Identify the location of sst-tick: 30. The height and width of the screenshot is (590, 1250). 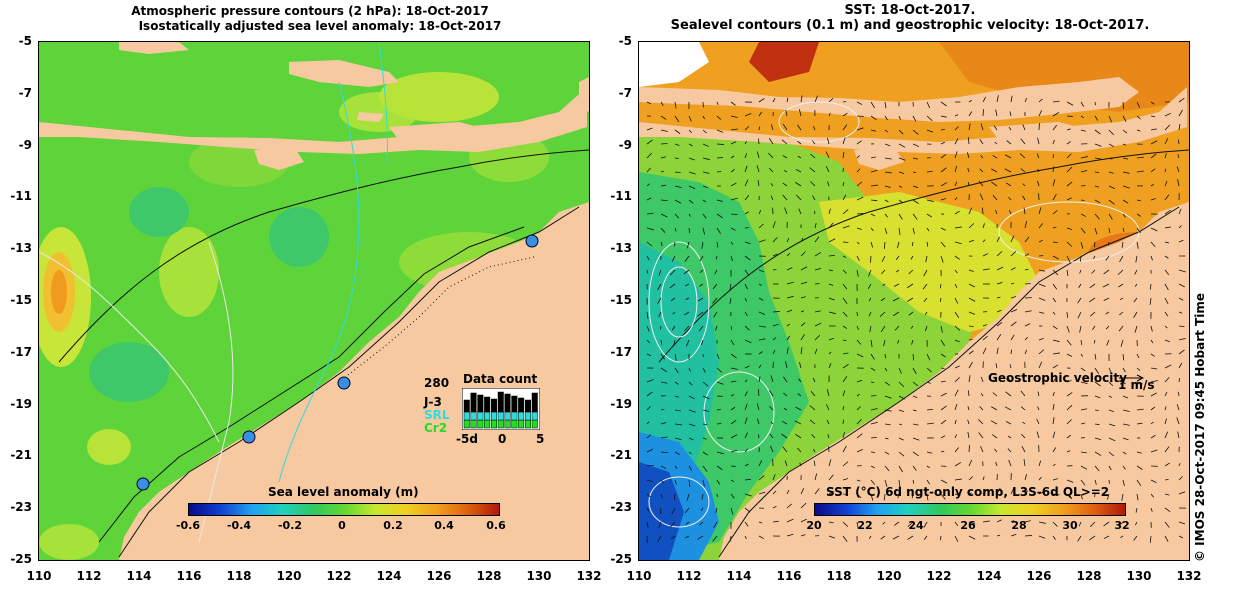
(1070, 525).